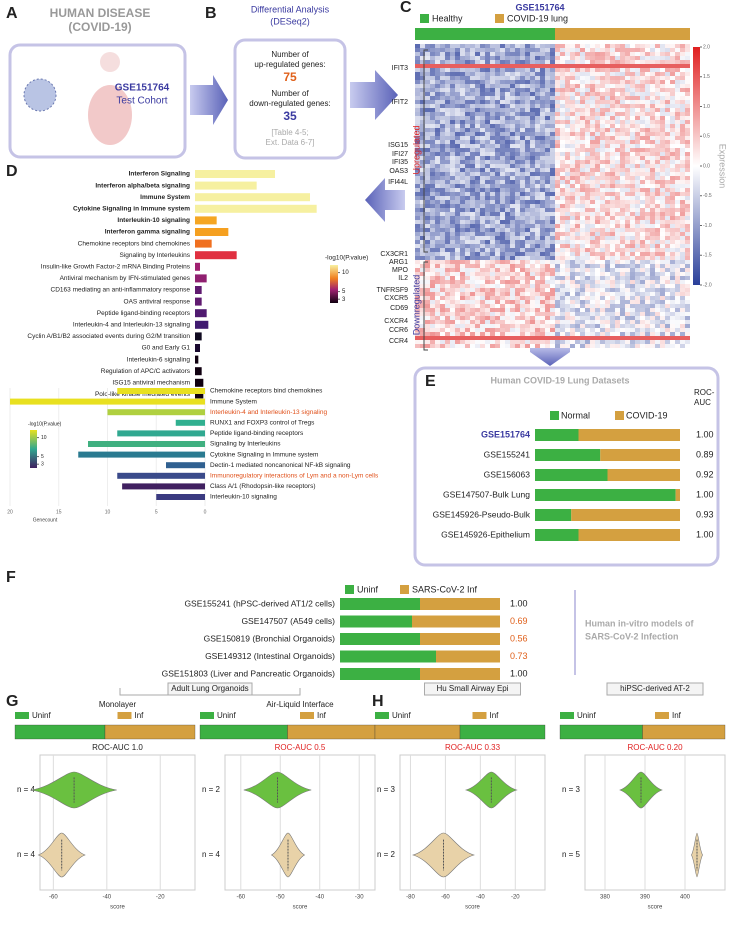 The width and height of the screenshot is (729, 934). Describe the element at coordinates (159, 174) in the screenshot. I see `bar-label: Interferon Signaling` at that location.